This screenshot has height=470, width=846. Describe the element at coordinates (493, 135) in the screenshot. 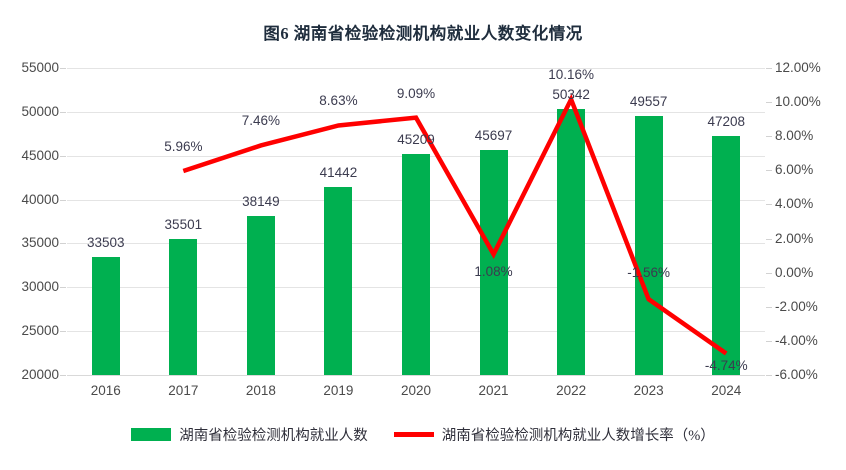

I see `bar-value-label: 45697` at that location.